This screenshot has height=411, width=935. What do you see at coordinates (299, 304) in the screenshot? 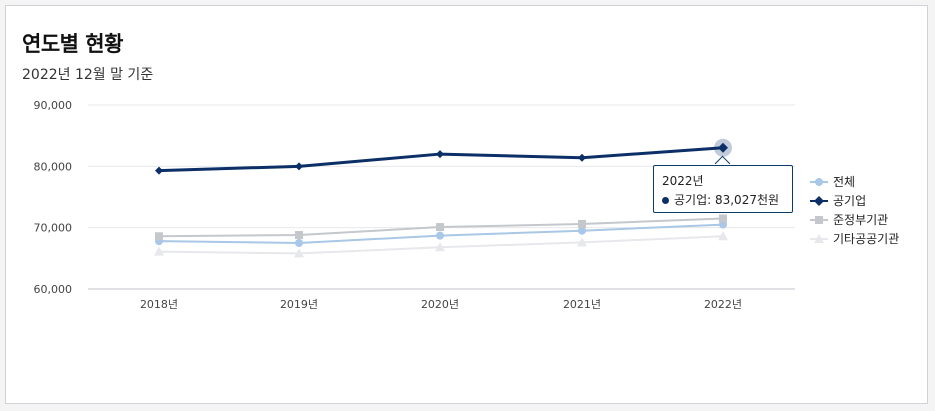
I see `x-tick-label: 2019년` at bounding box center [299, 304].